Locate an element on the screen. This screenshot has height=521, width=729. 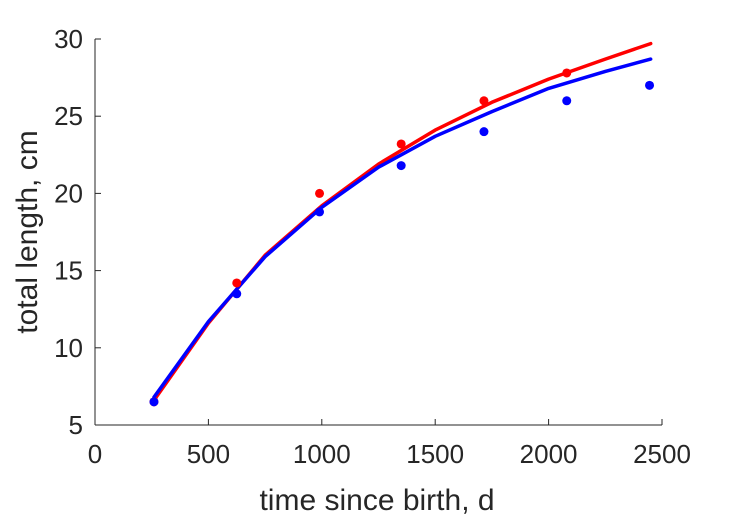
y-tick-label: 15 is located at coordinates (68, 271).